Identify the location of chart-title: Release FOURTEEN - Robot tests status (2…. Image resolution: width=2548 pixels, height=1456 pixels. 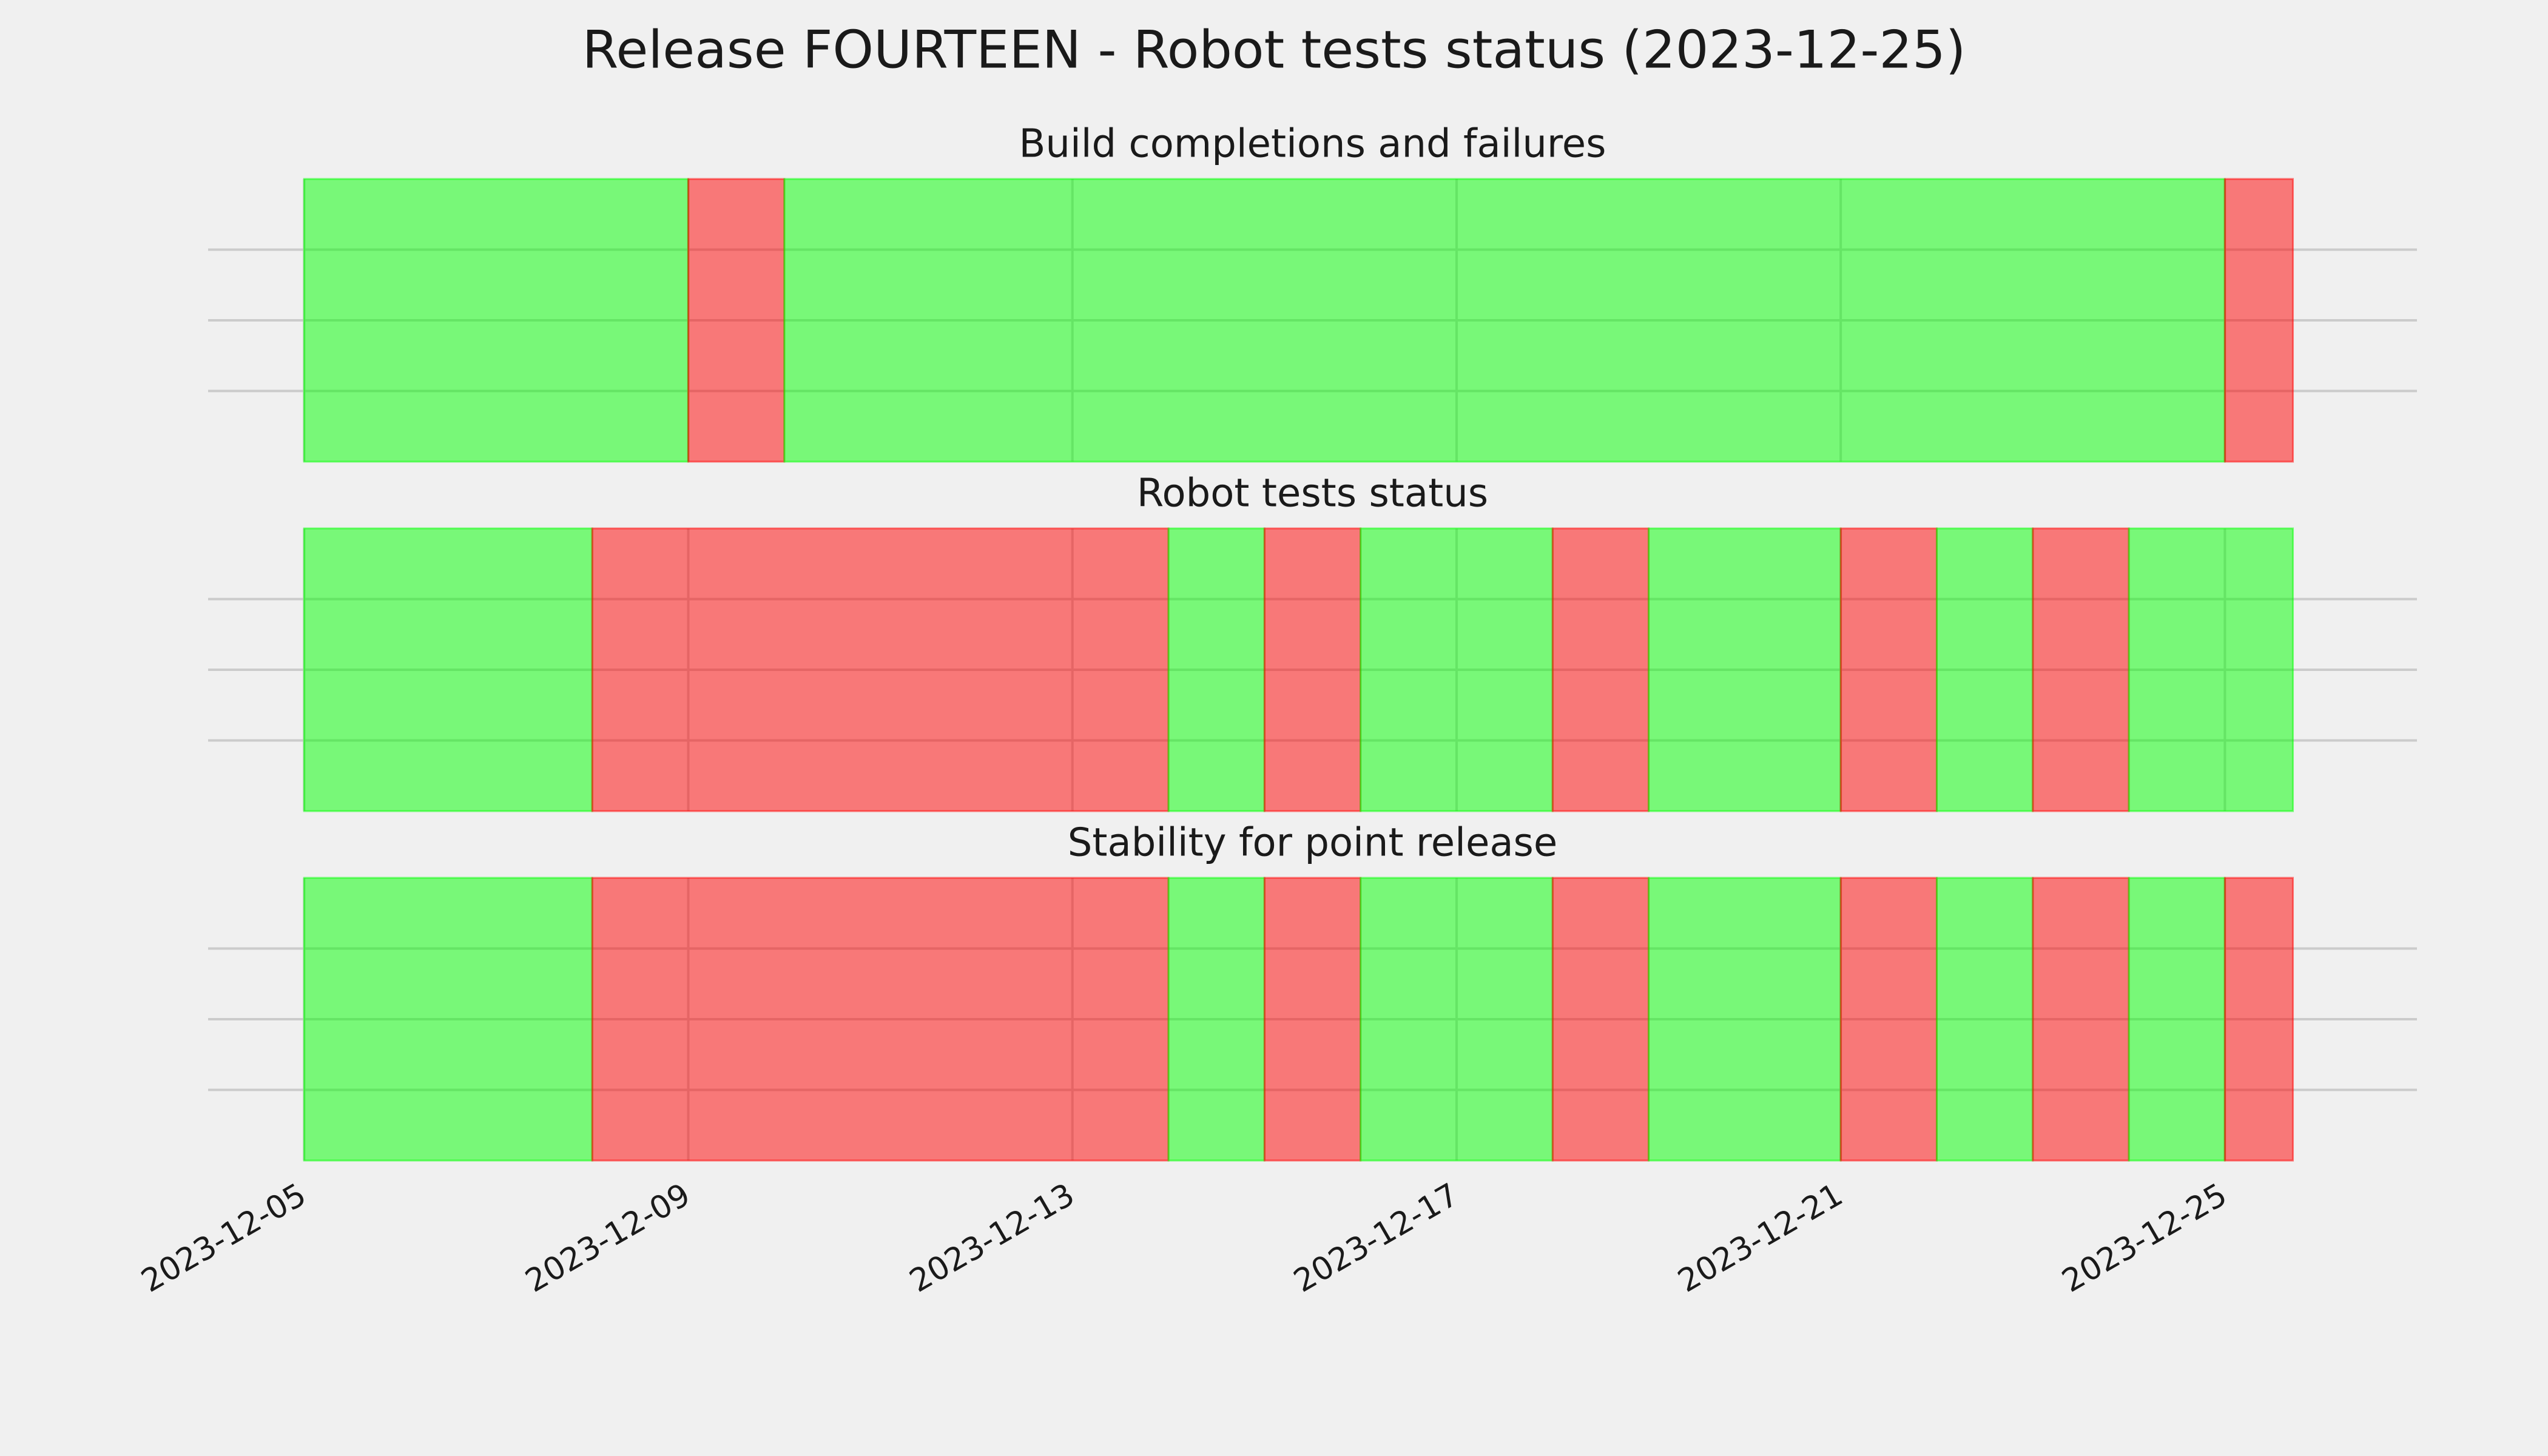
(1274, 49).